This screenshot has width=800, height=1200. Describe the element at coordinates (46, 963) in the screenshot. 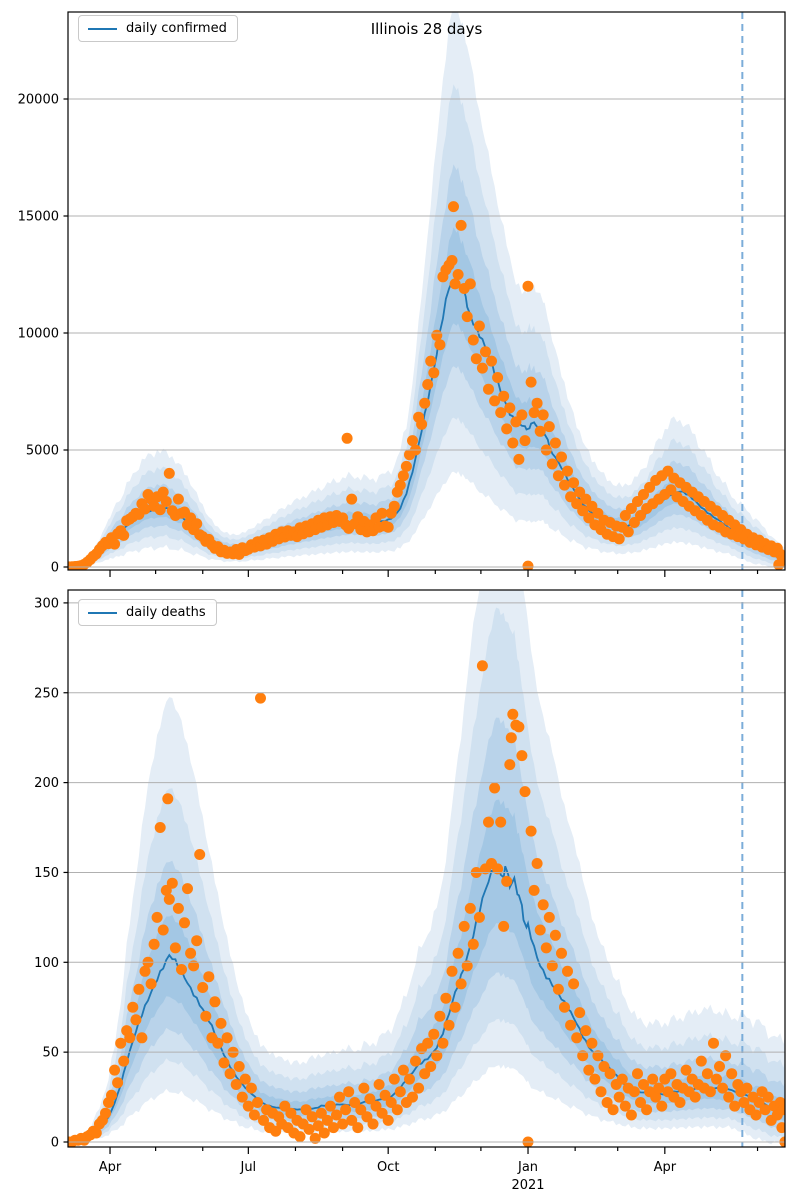

I see `y-tick-label: 100` at that location.